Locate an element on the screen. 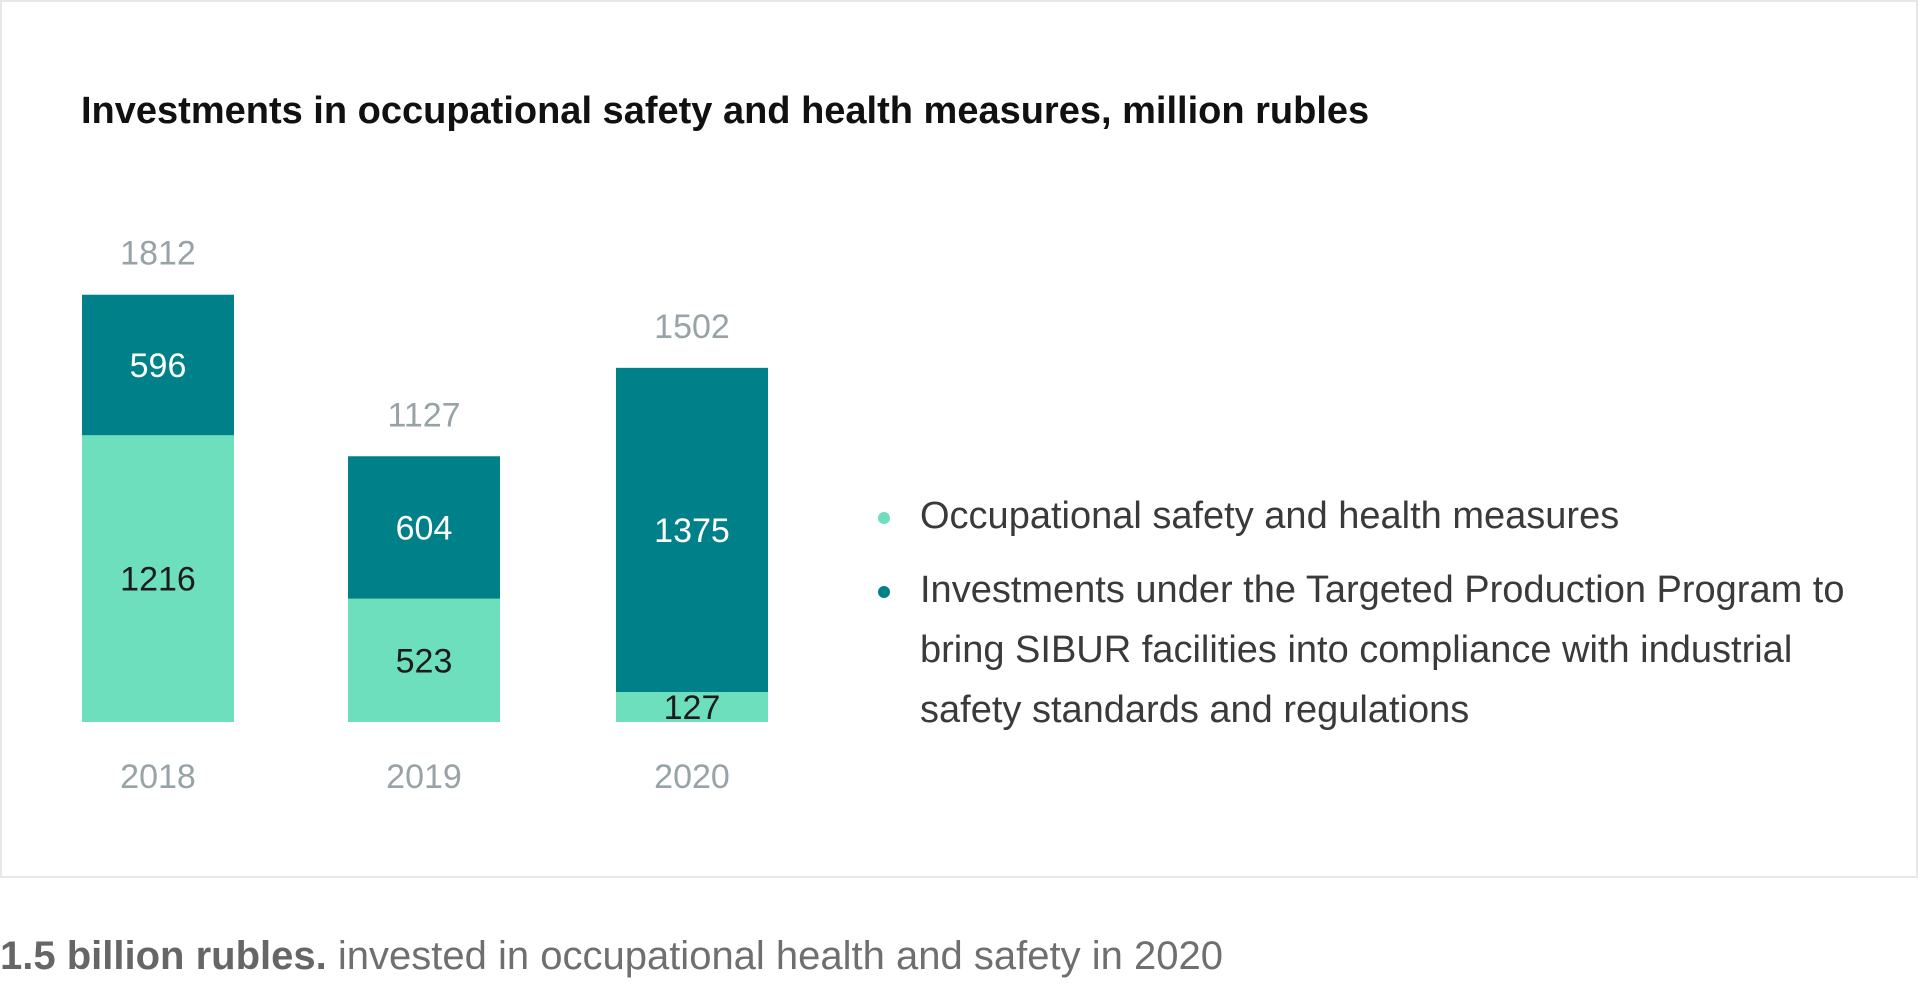 Image resolution: width=1920 pixels, height=996 pixels. value-label-2018-series-1: 596 is located at coordinates (158, 366).